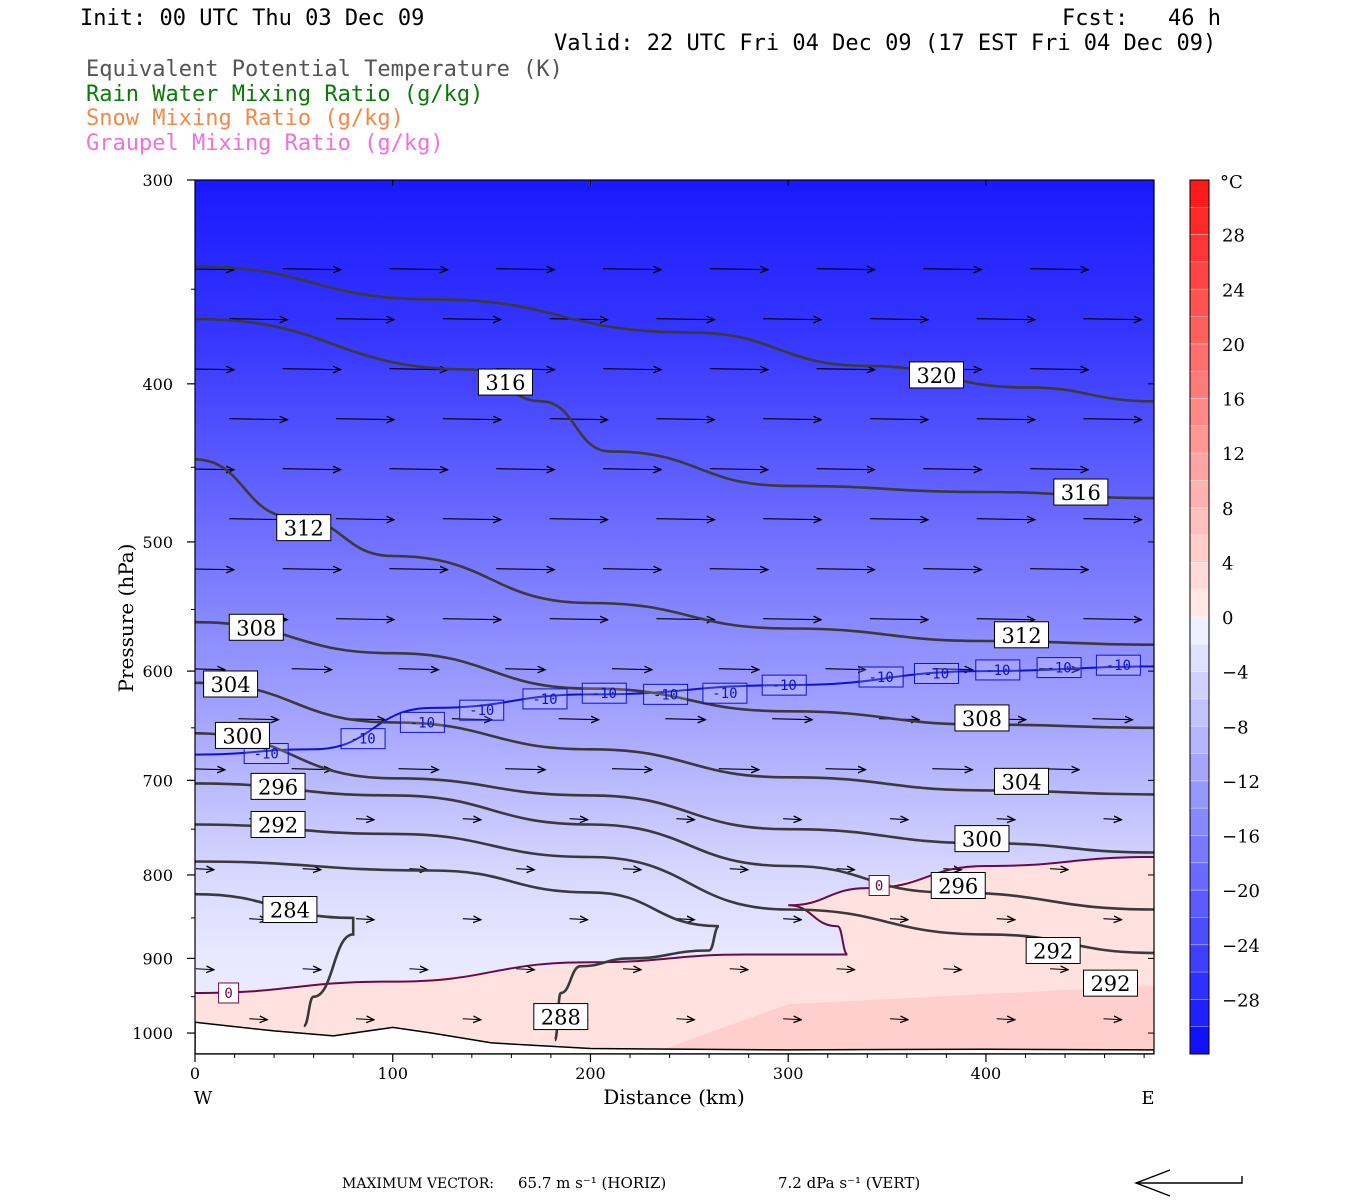 The height and width of the screenshot is (1200, 1350). I want to click on y-tick-label: 400, so click(157, 384).